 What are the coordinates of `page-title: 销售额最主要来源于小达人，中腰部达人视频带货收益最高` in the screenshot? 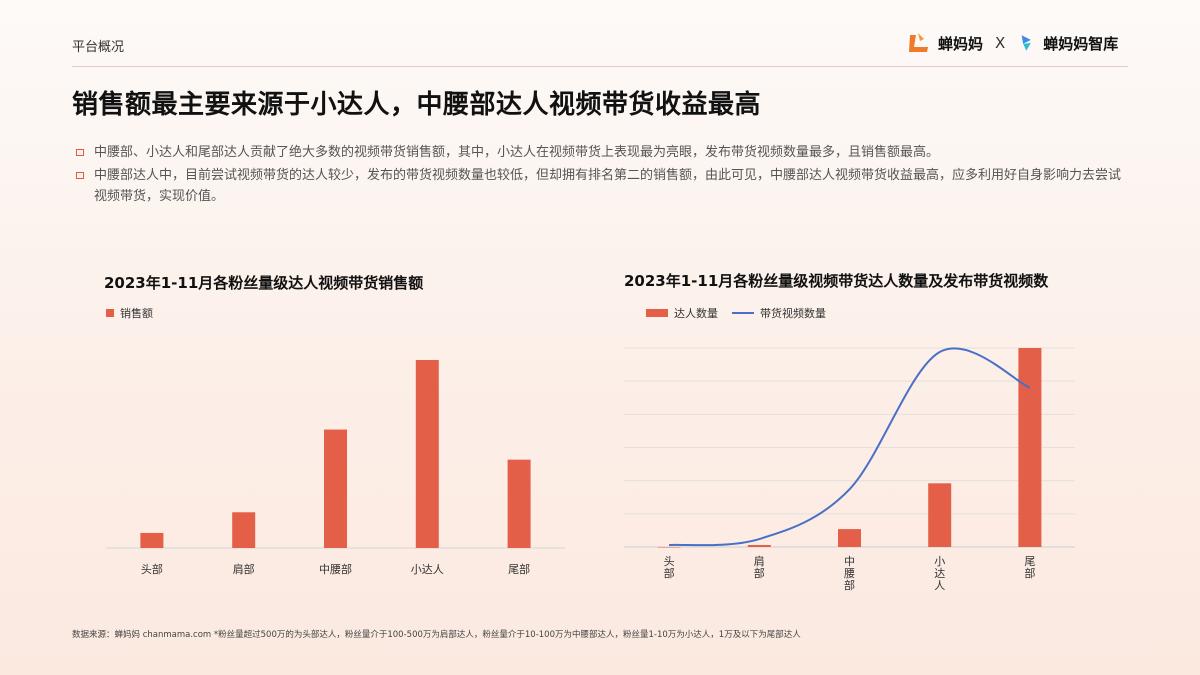 It's located at (417, 105).